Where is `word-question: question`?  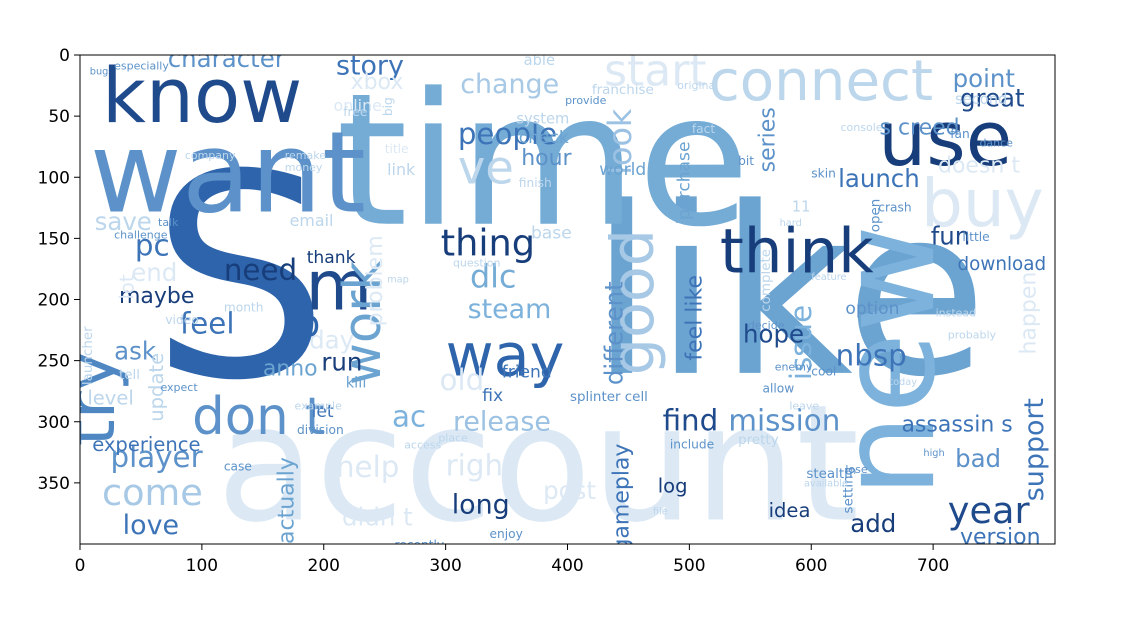 word-question: question is located at coordinates (477, 262).